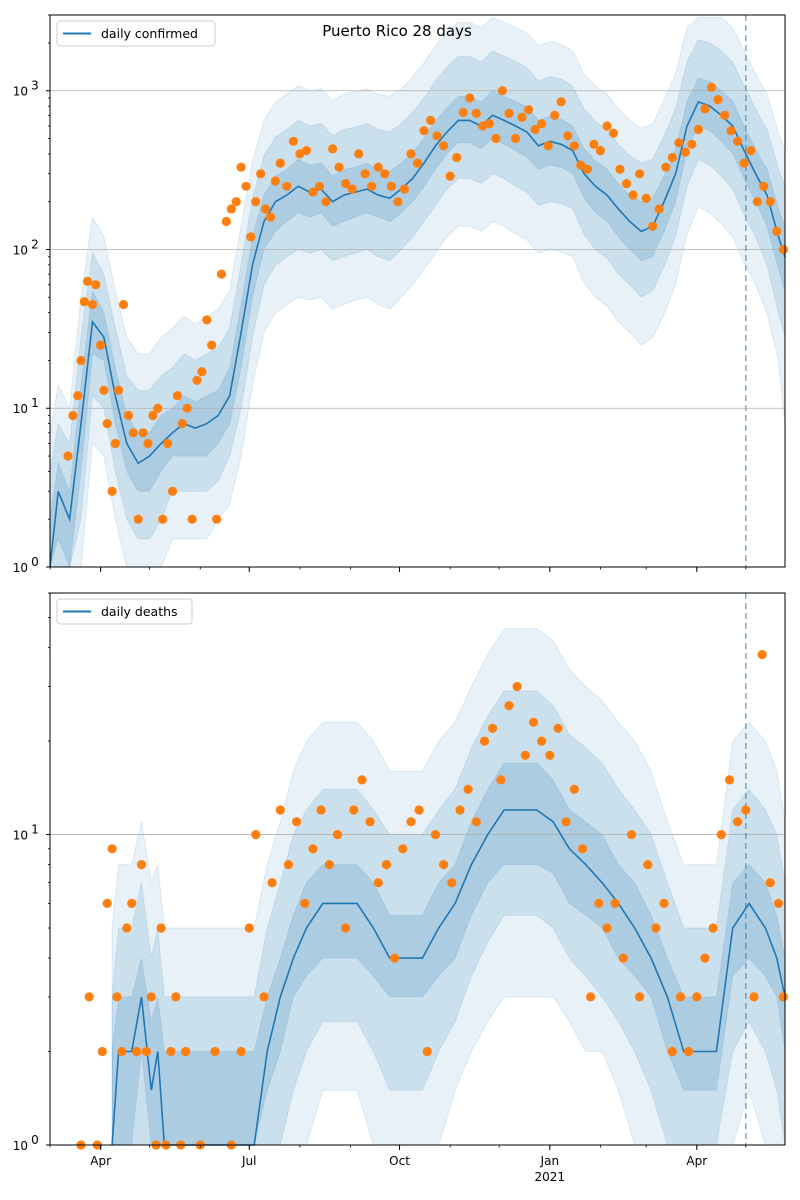  What do you see at coordinates (35, 562) in the screenshot?
I see `confirmed-ytick-exponent: 0` at bounding box center [35, 562].